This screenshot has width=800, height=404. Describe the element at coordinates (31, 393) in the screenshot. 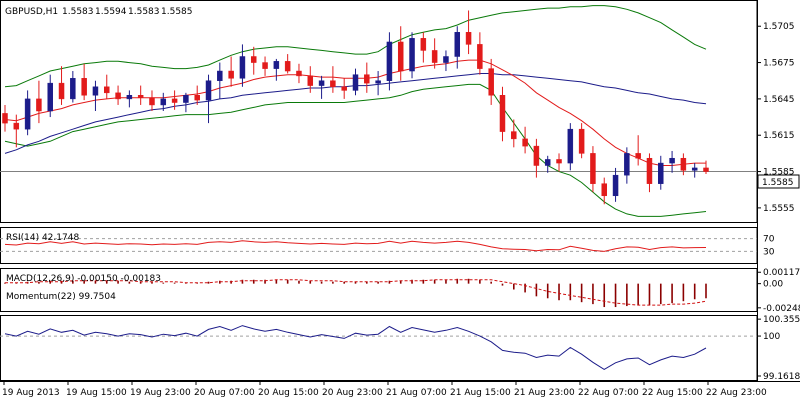

I see `time-tick-label: 19 Aug 2013` at that location.